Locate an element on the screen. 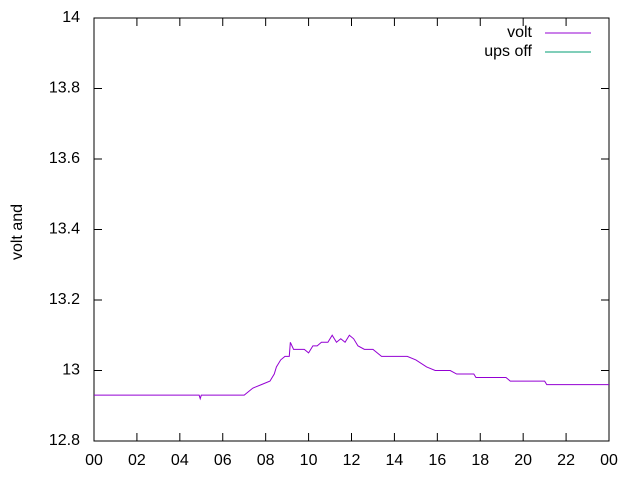 This screenshot has height=480, width=640. x-tick-label: 22 is located at coordinates (566, 460).